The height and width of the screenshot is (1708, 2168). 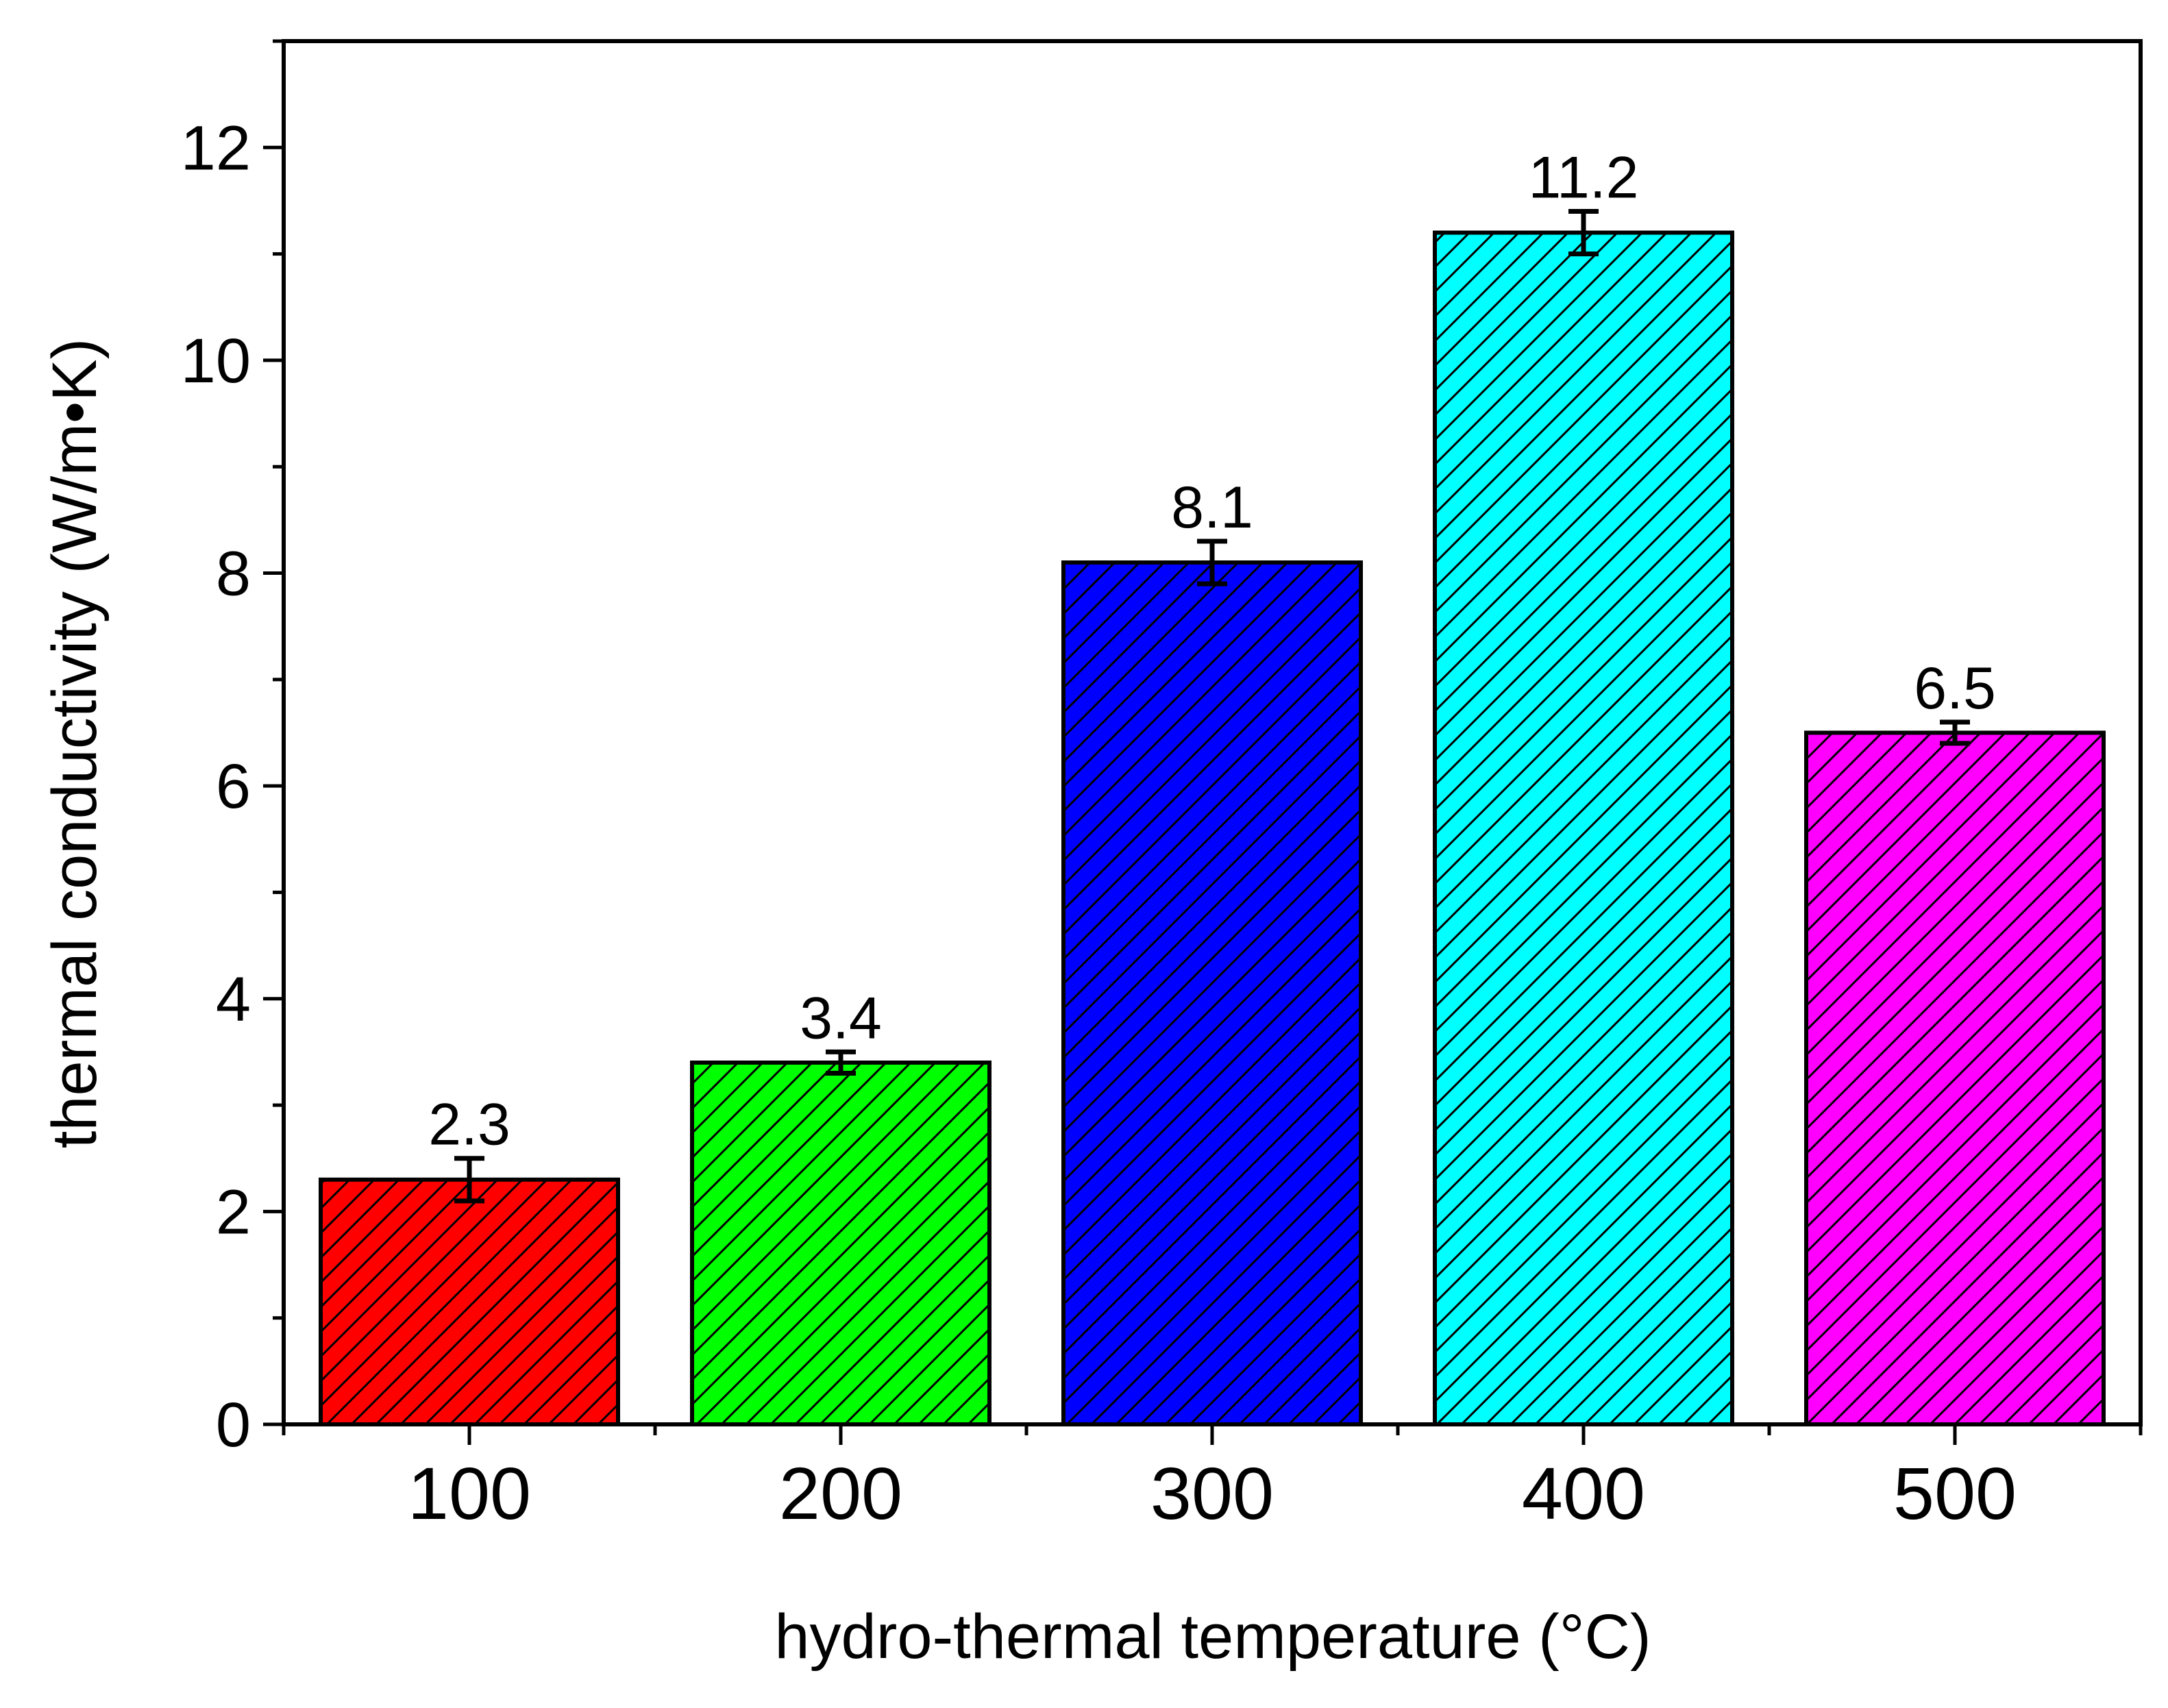 What do you see at coordinates (234, 1425) in the screenshot?
I see `y-tick-label-0: 0` at bounding box center [234, 1425].